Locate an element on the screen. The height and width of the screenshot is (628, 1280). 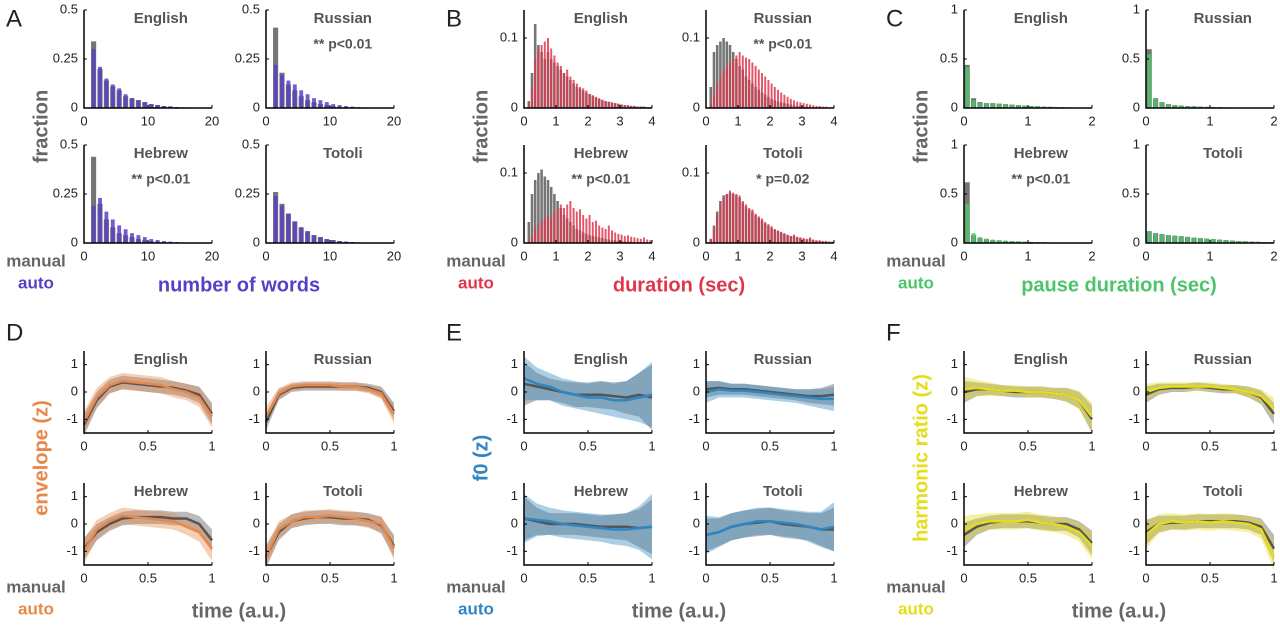
x-tick-label: 20 is located at coordinates (394, 120).